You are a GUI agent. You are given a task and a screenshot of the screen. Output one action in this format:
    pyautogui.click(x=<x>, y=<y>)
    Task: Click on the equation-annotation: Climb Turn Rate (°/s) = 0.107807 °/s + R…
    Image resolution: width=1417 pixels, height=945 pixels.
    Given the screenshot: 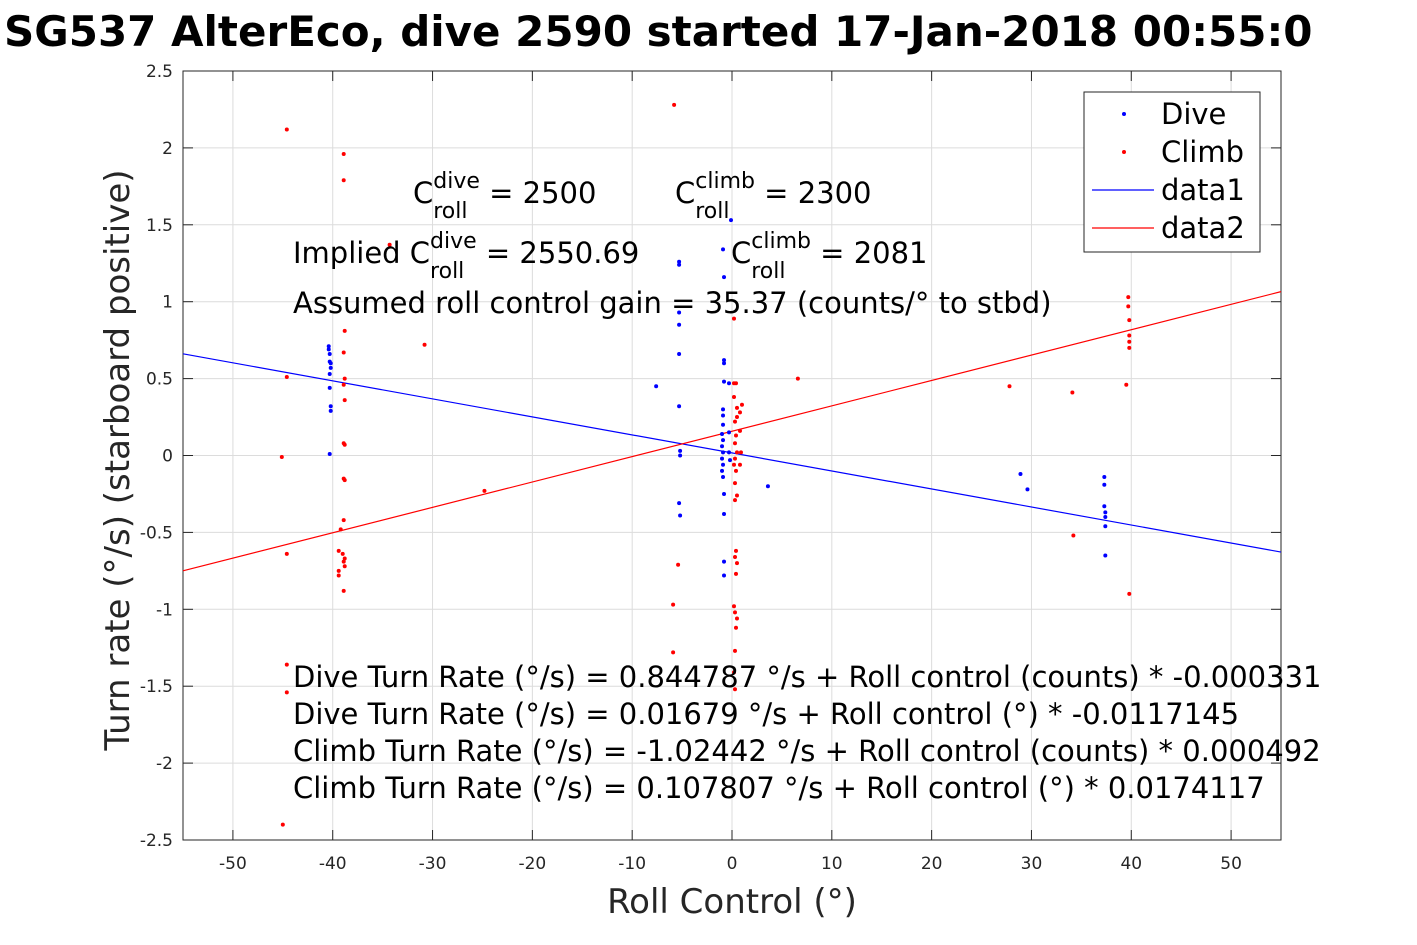 What is the action you would take?
    pyautogui.click(x=779, y=788)
    